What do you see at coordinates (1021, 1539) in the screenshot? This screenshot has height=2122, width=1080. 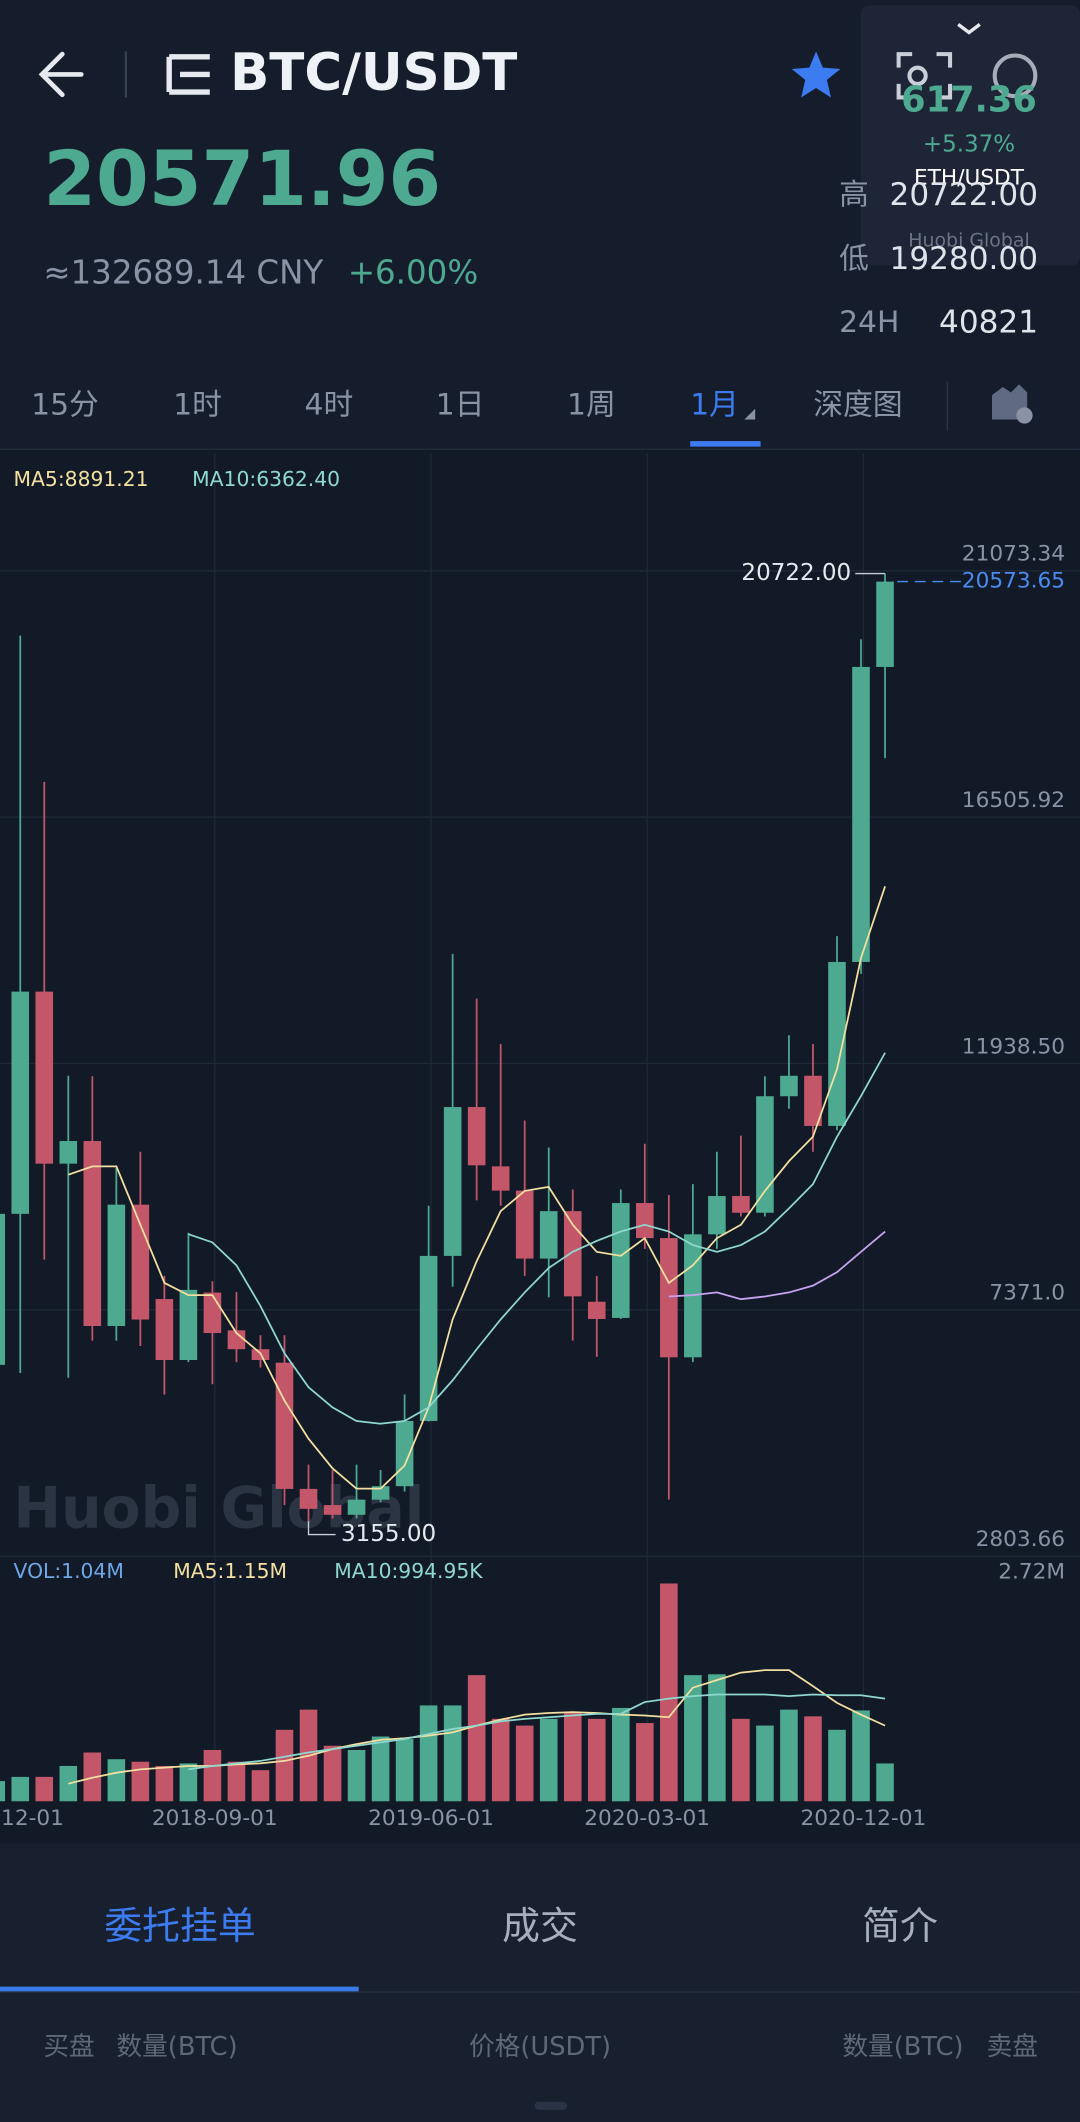 I see `y-tick-label: 2803.66` at bounding box center [1021, 1539].